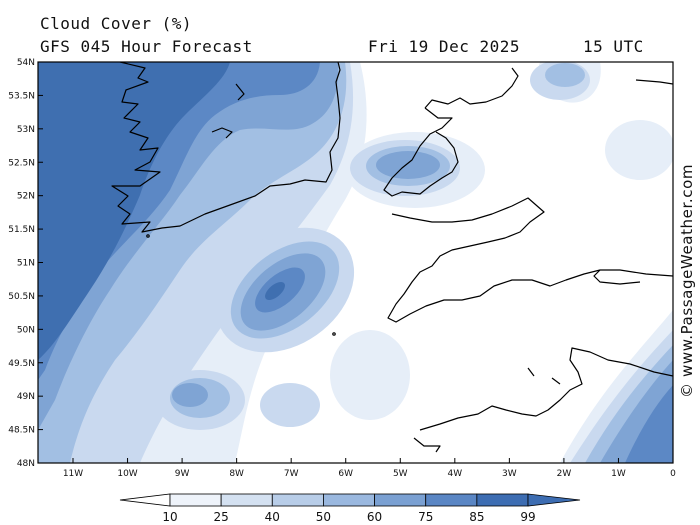  What do you see at coordinates (26, 63) in the screenshot?
I see `lat-label: 54N` at bounding box center [26, 63].